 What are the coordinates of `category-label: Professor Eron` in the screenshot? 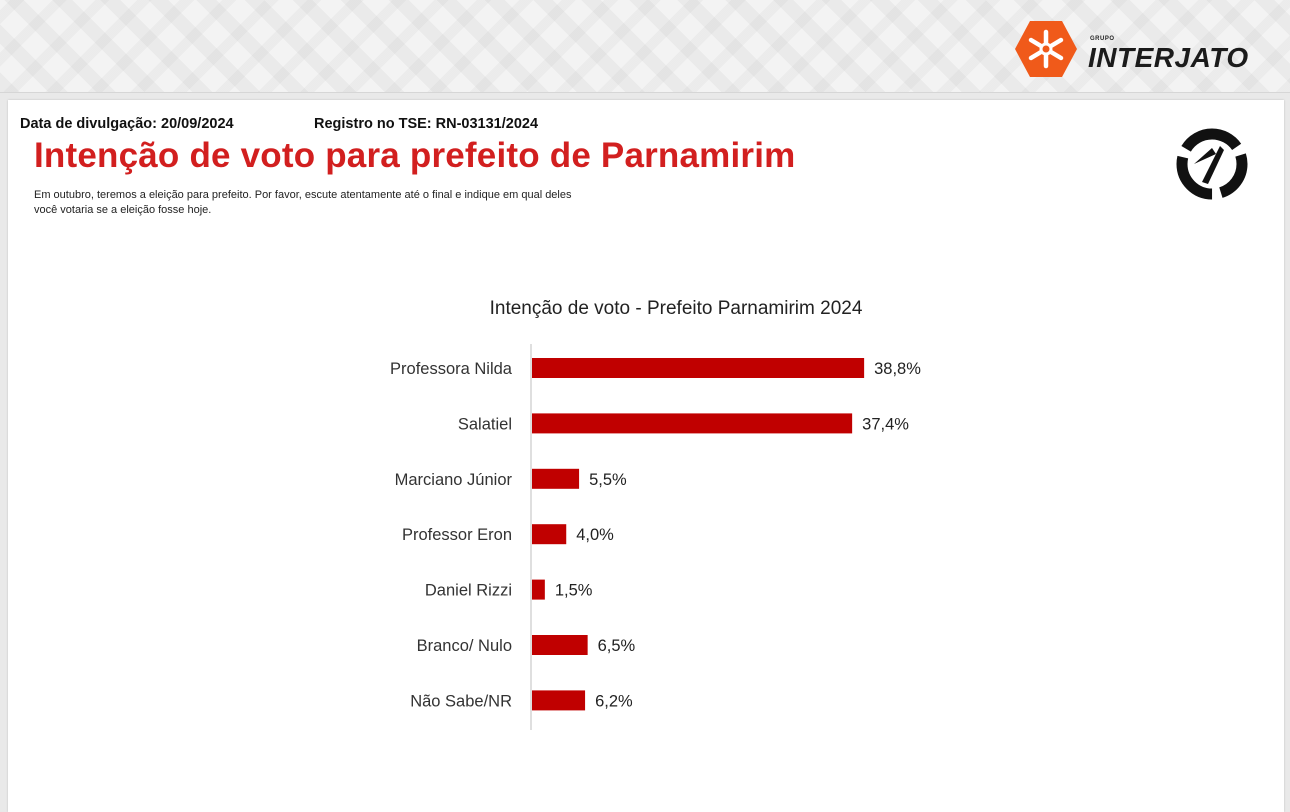 It's located at (457, 535).